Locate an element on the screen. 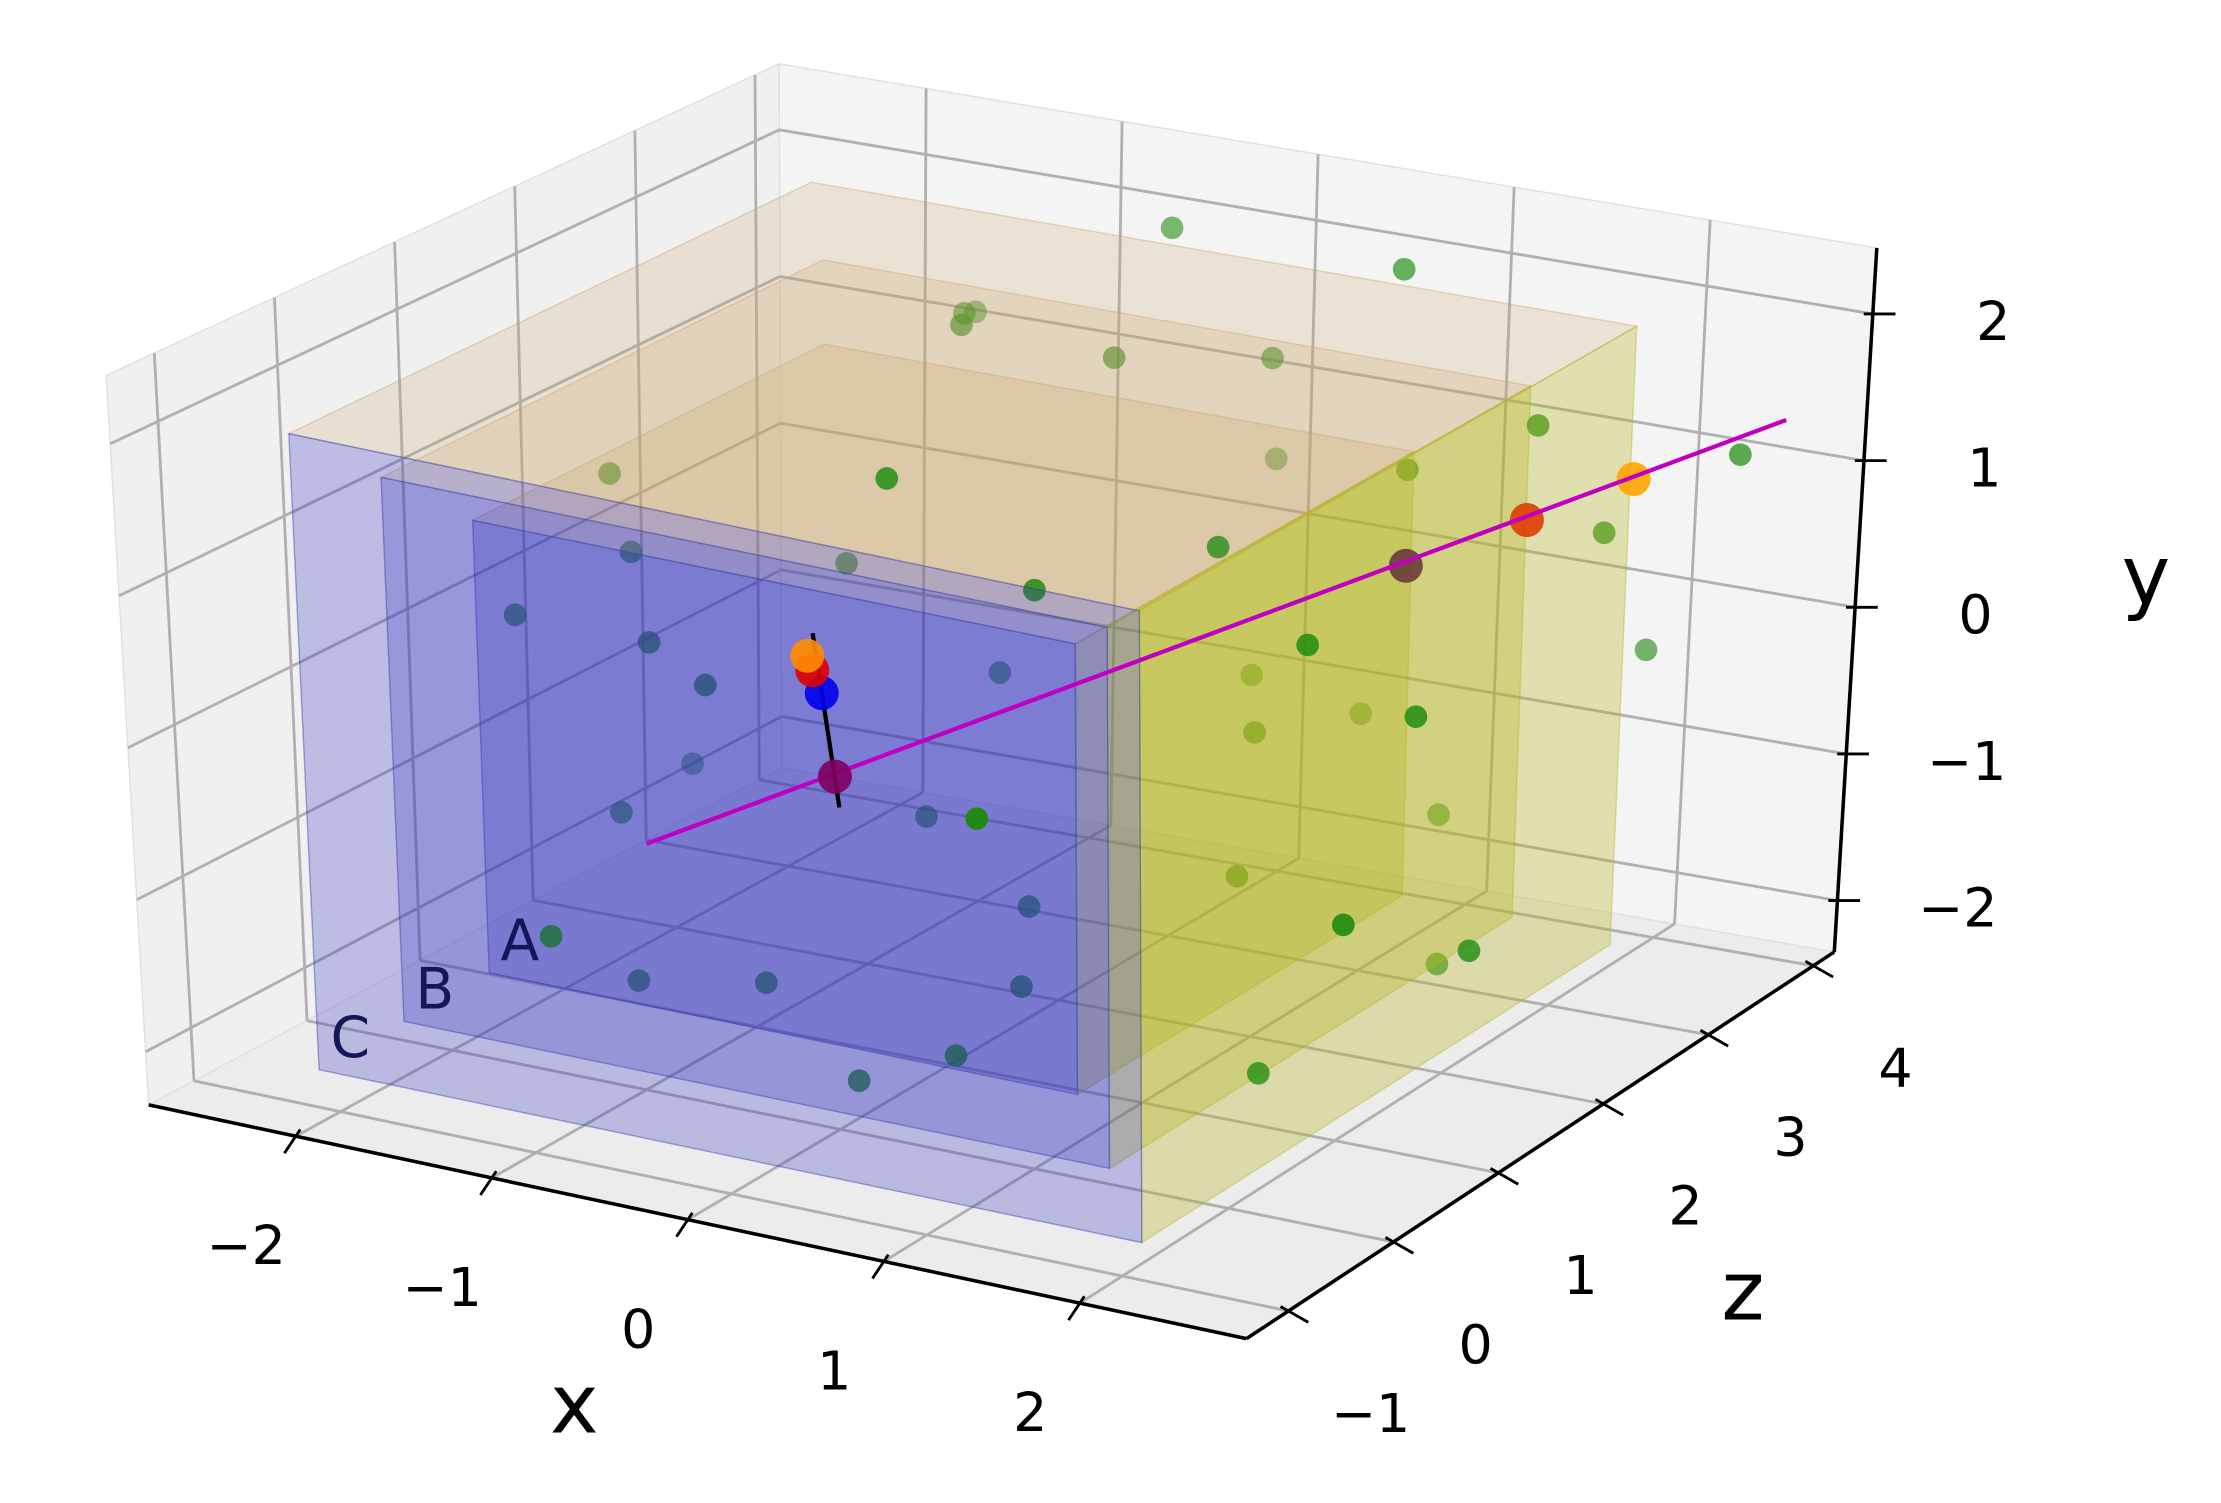 Image resolution: width=2221 pixels, height=1503 pixels. y-tick-label: −1 is located at coordinates (1966, 761).